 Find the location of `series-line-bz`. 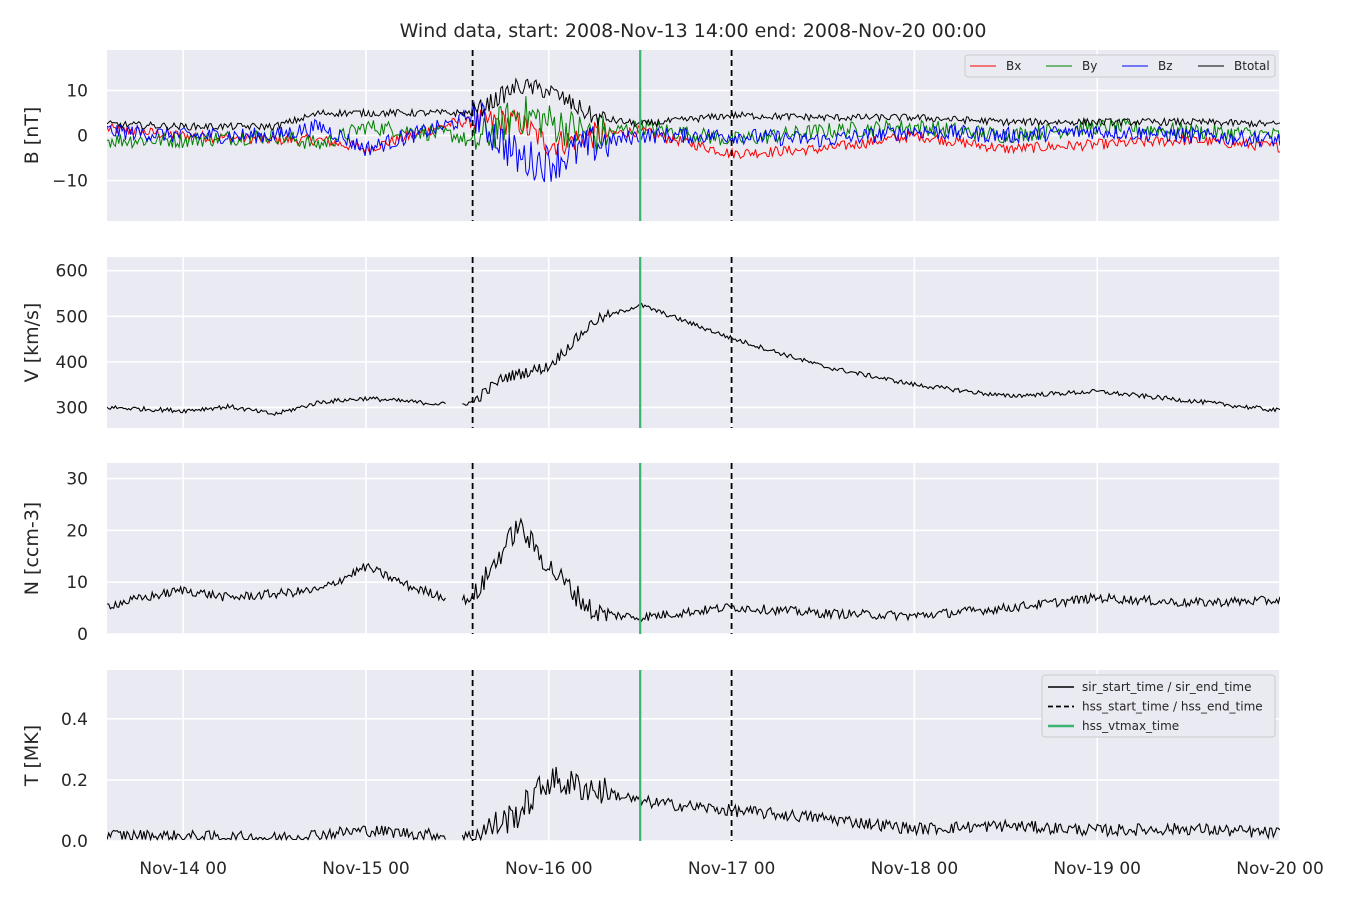

series-line-bz is located at coordinates (693, 142).